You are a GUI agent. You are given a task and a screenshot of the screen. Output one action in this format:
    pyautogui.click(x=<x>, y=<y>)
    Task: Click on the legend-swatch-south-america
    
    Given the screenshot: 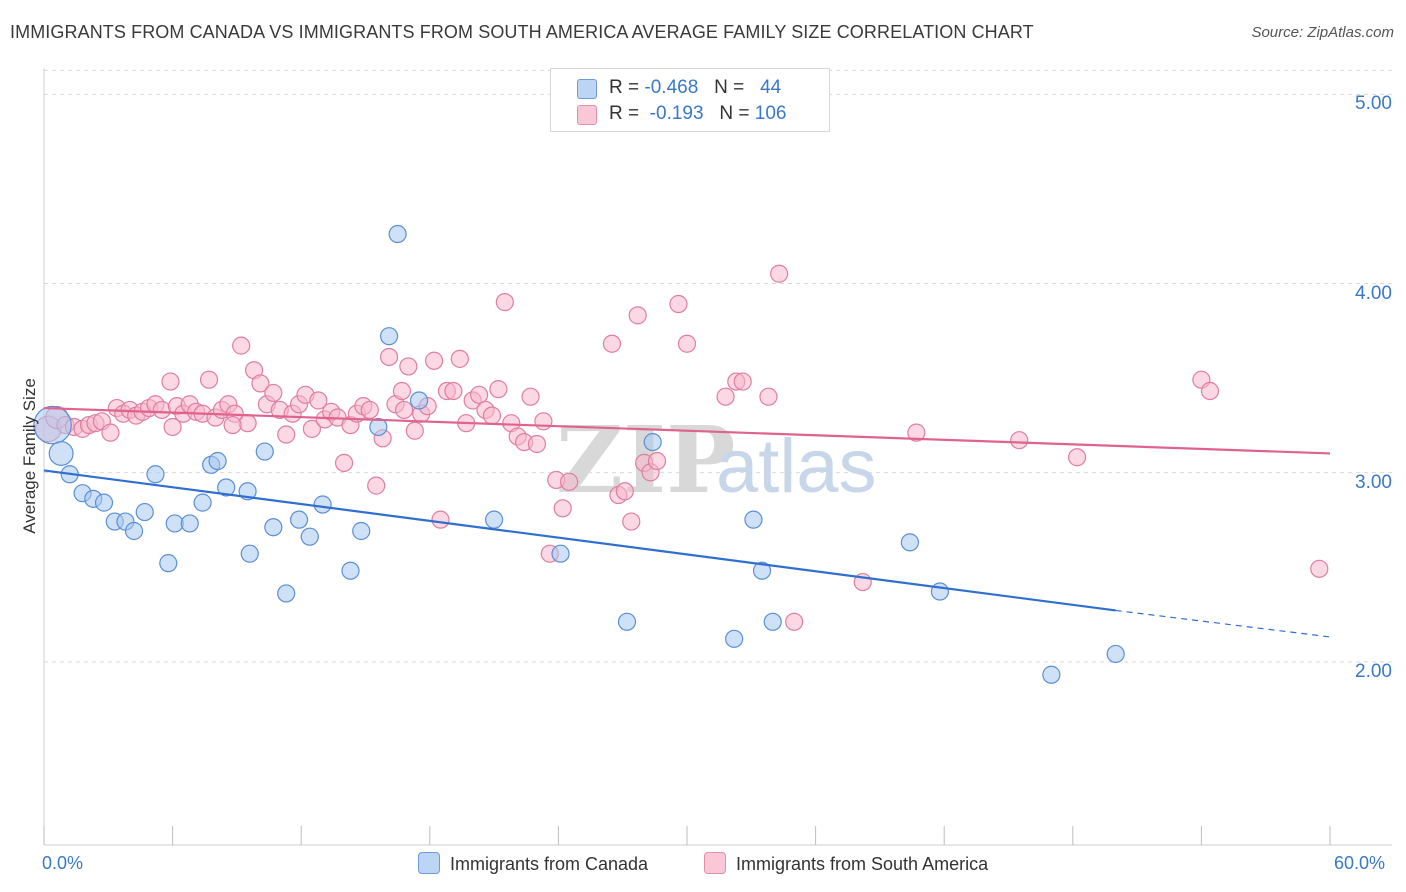 What is the action you would take?
    pyautogui.click(x=587, y=115)
    